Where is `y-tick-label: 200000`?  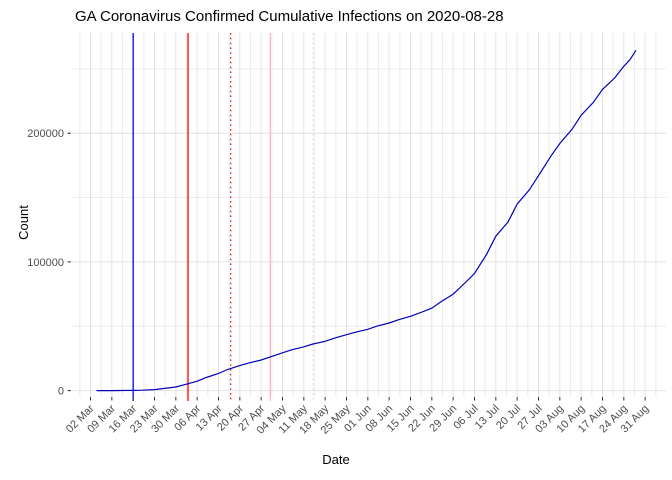 y-tick-label: 200000 is located at coordinates (45, 134).